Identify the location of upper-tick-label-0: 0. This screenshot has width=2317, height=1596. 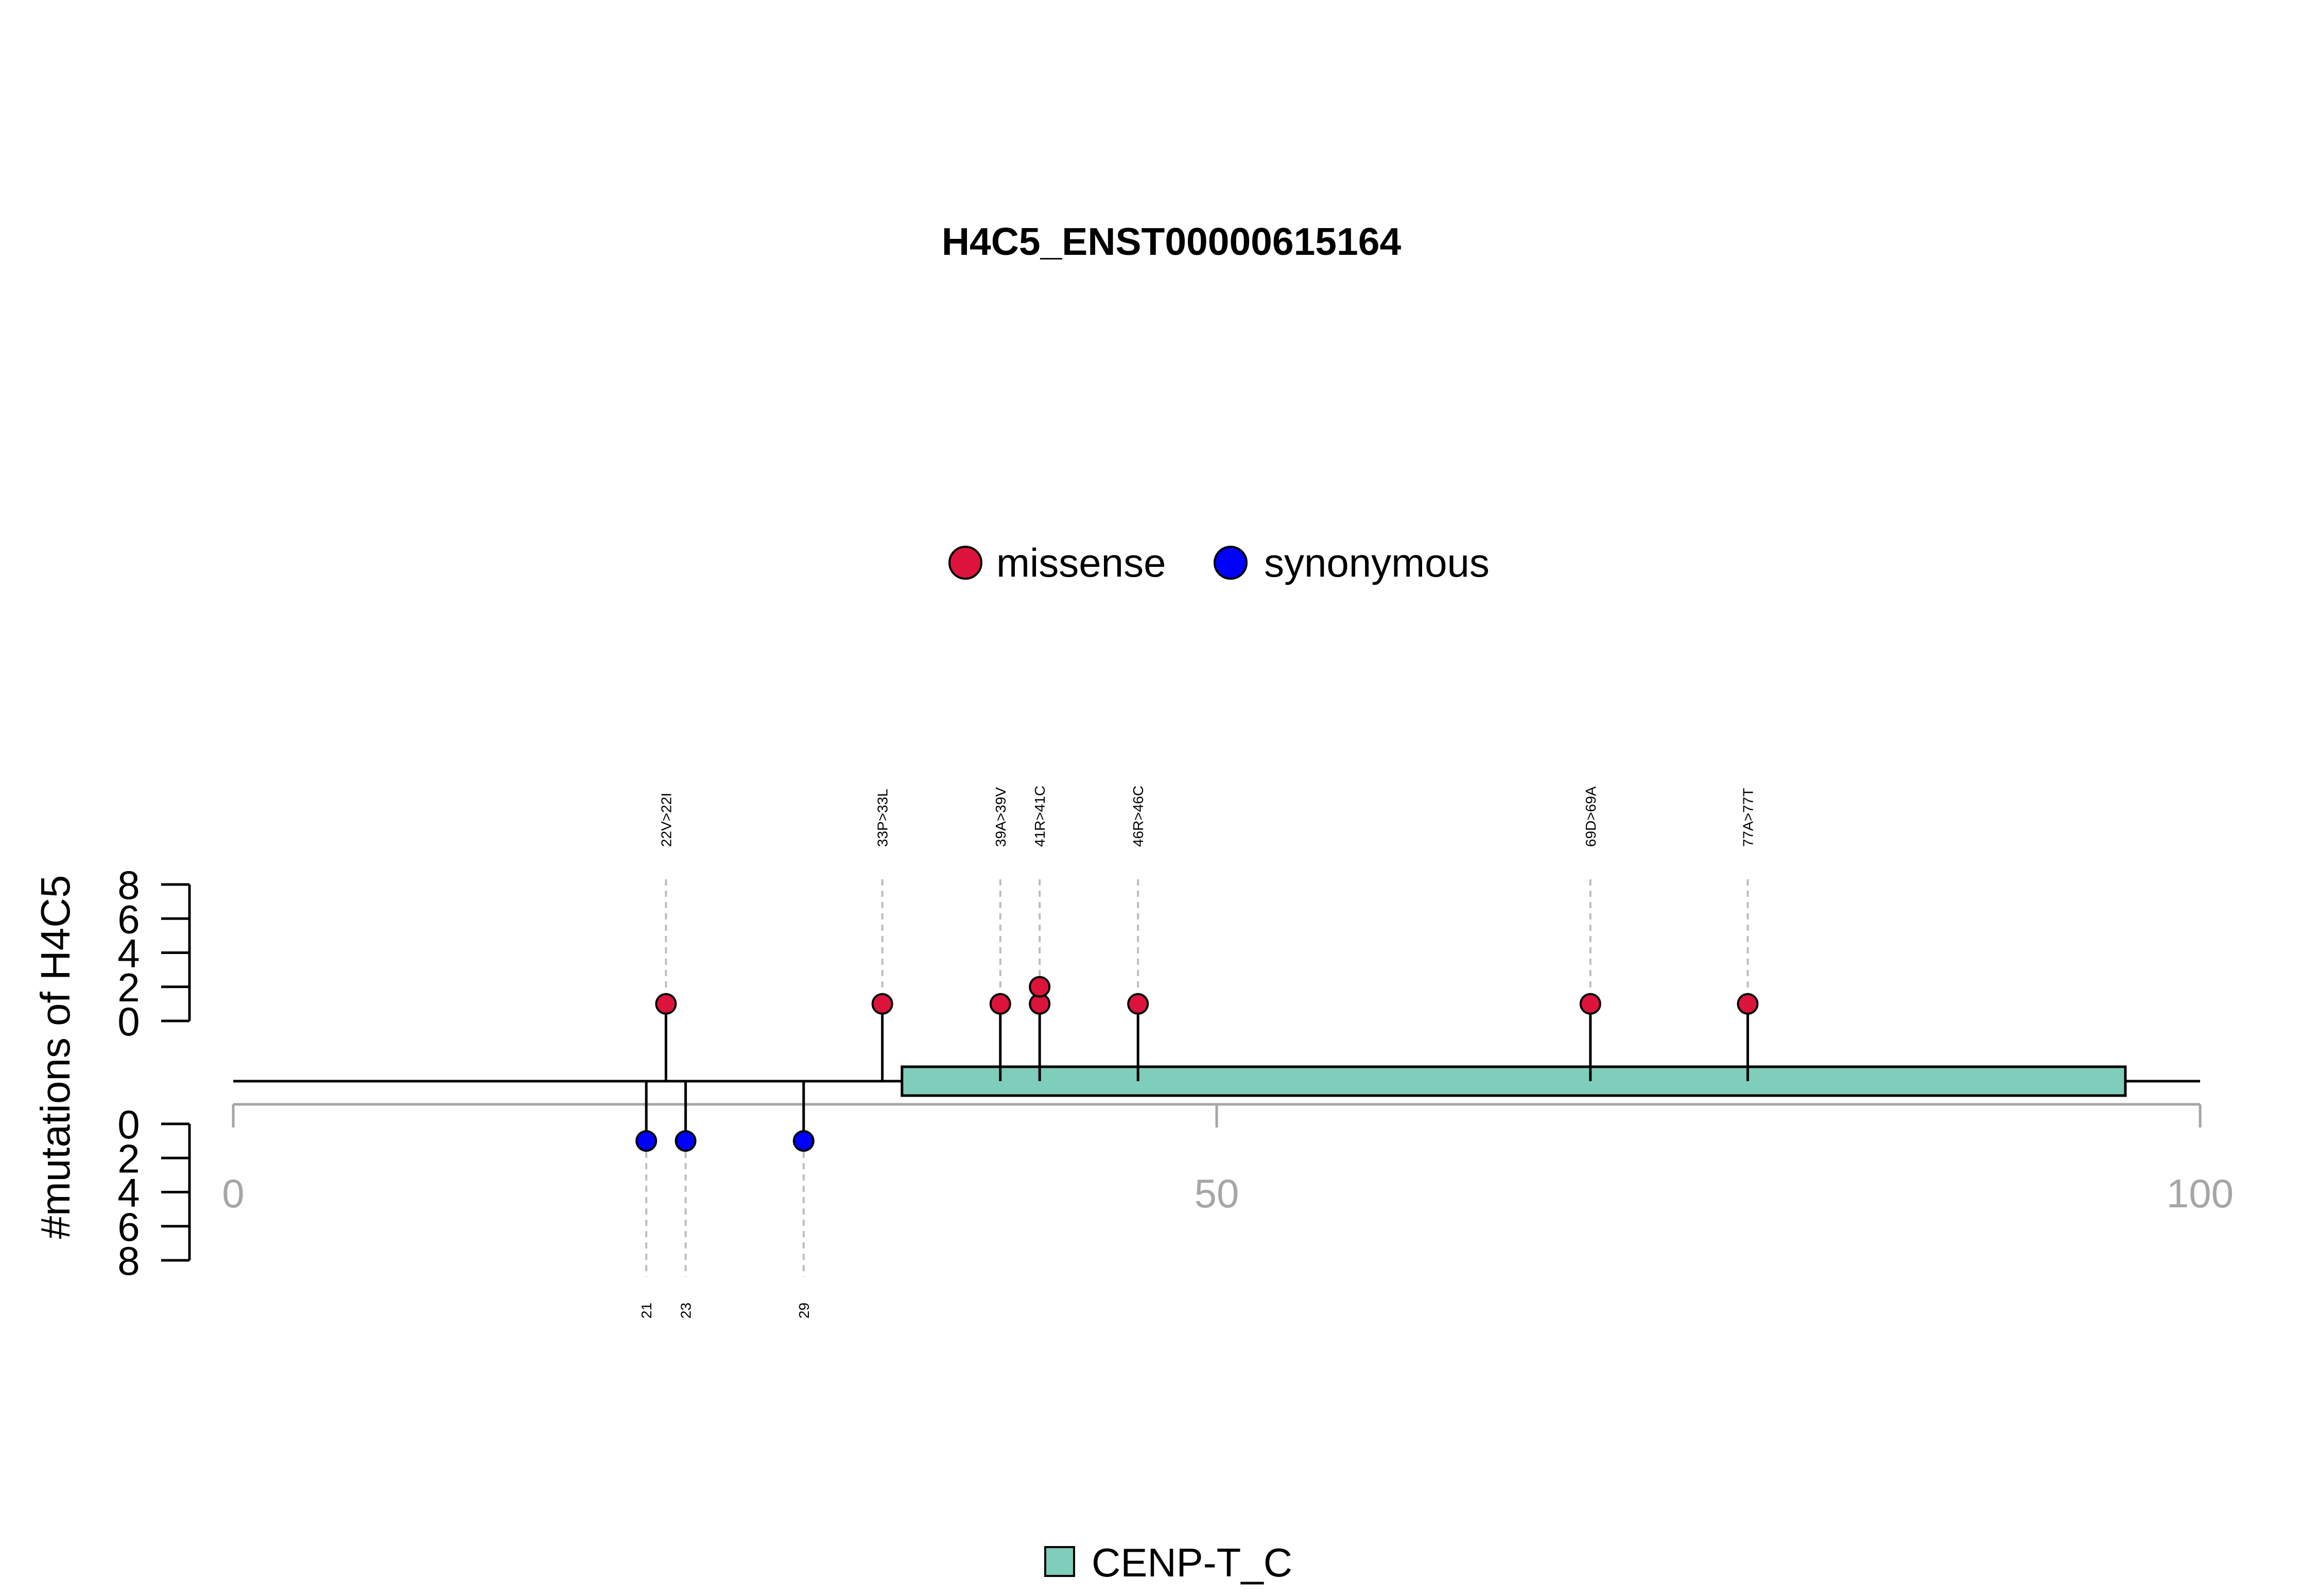
(128, 1021).